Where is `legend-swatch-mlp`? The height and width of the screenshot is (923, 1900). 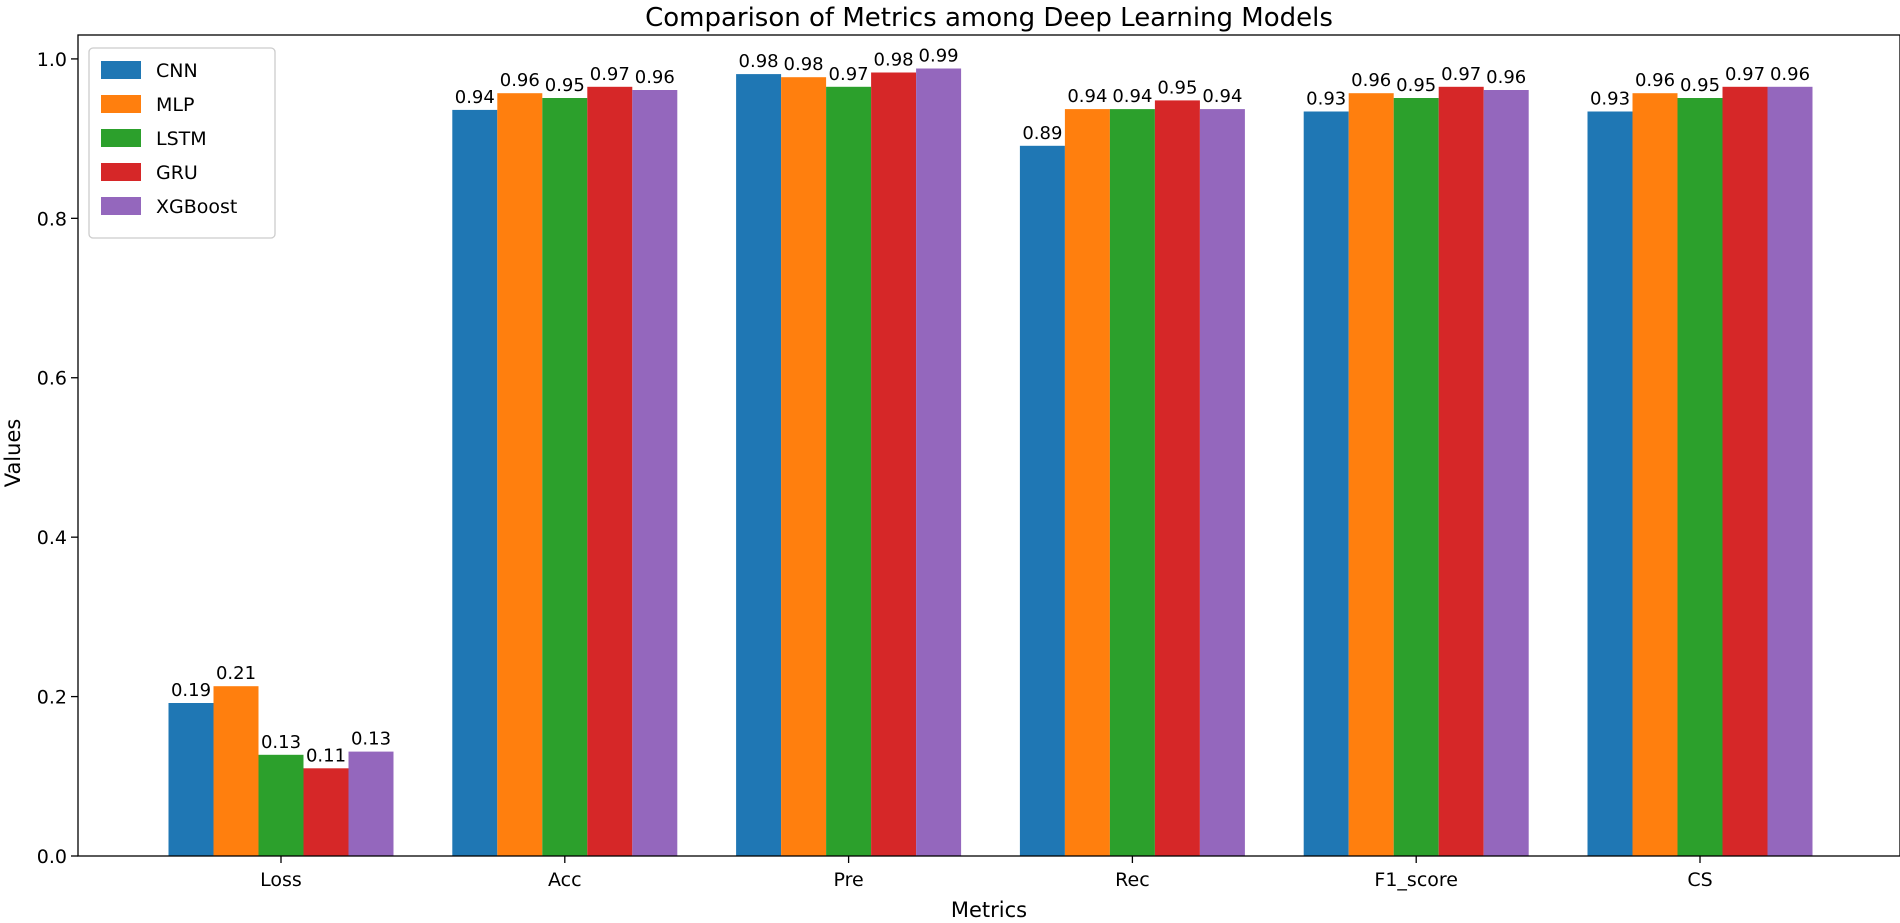
legend-swatch-mlp is located at coordinates (121, 104).